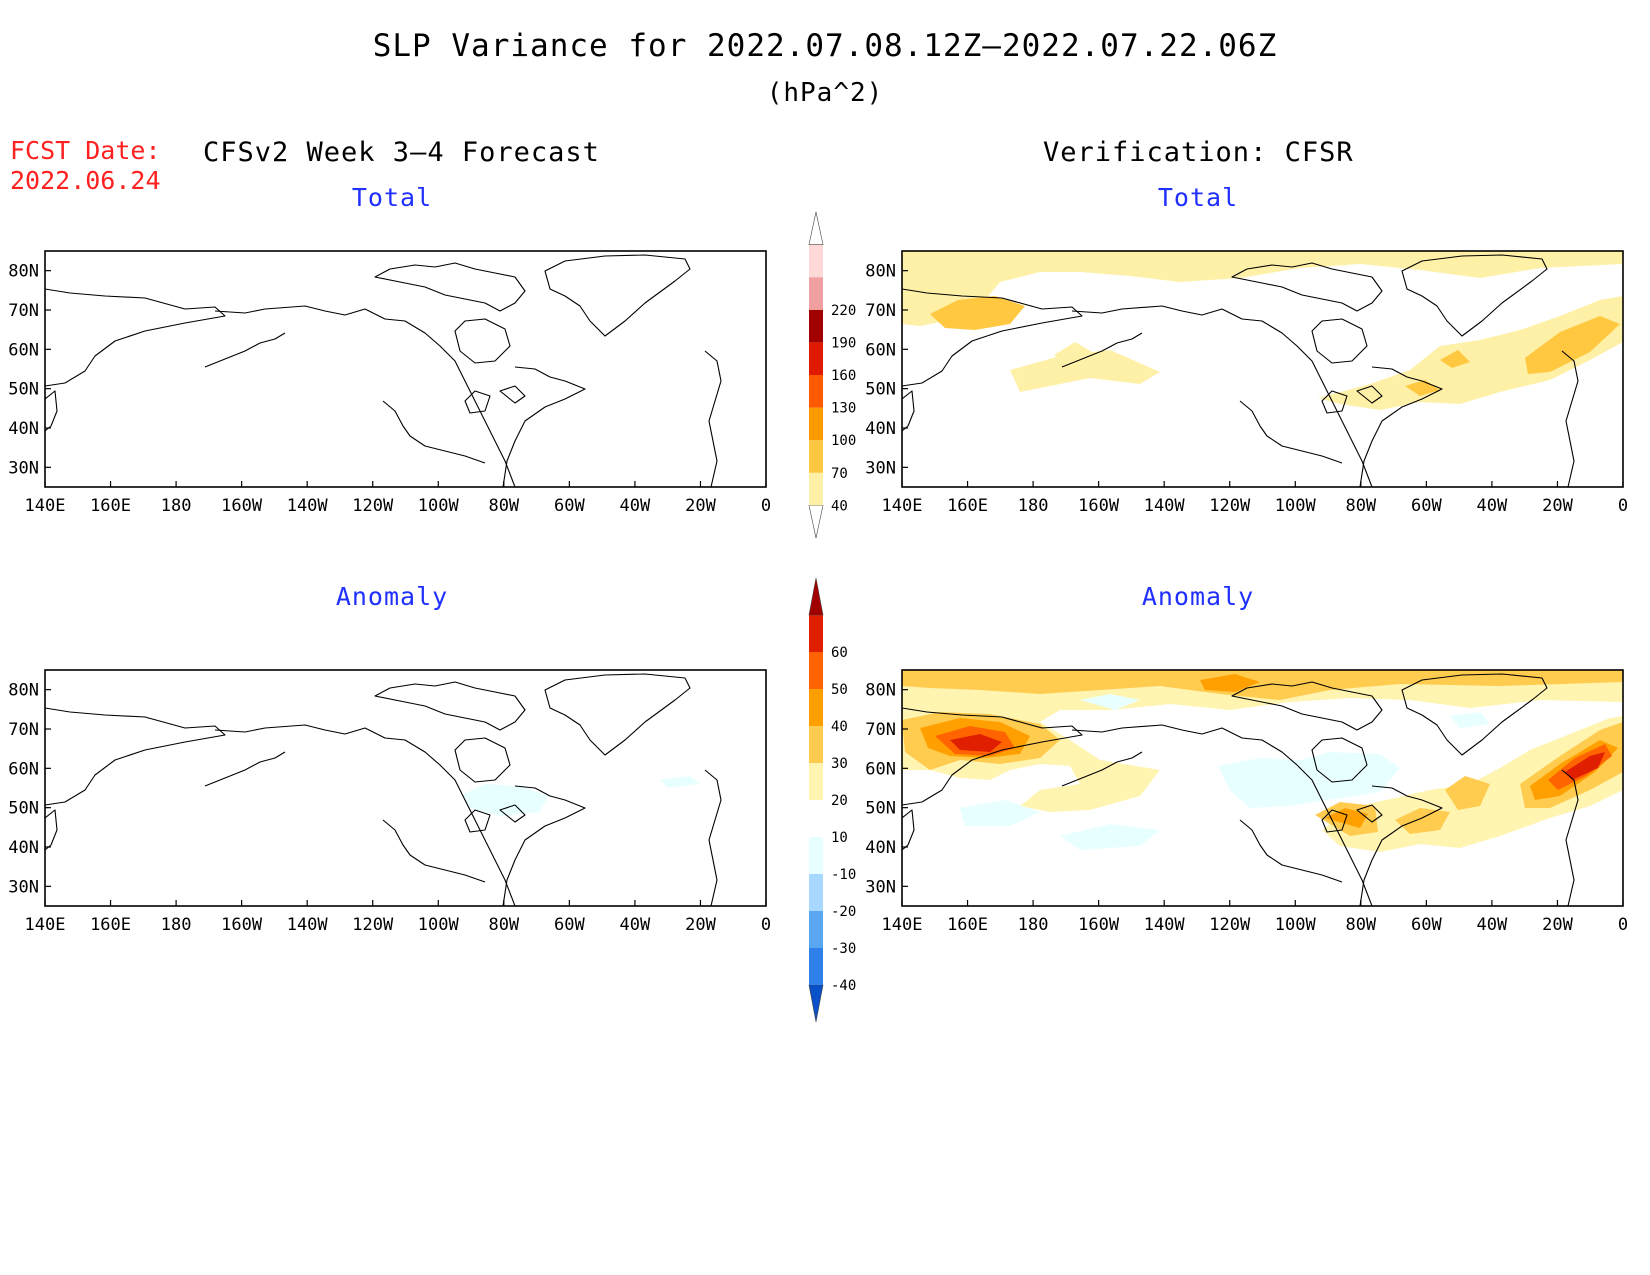 The height and width of the screenshot is (1275, 1650). Describe the element at coordinates (392, 197) in the screenshot. I see `panel-title-forecast-total: Total` at that location.